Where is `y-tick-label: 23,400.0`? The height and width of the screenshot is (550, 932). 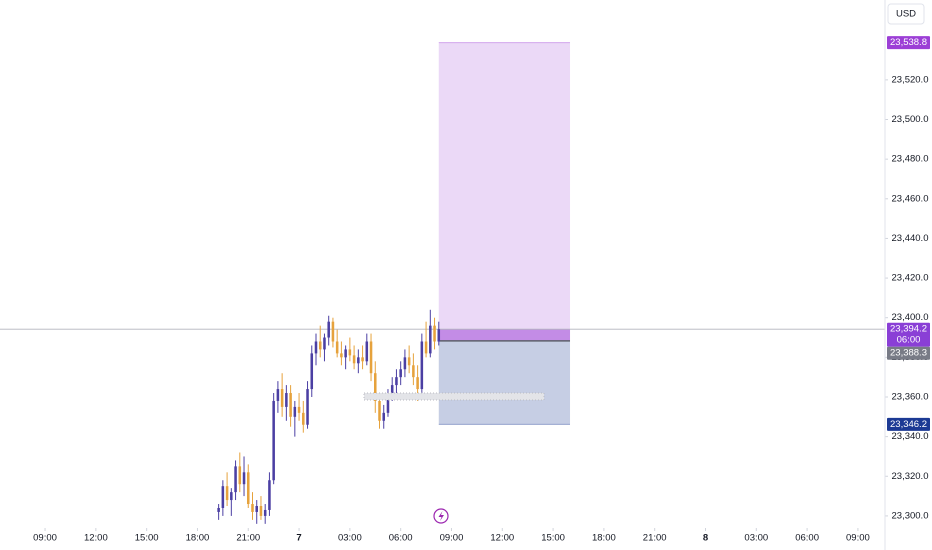
y-tick-label: 23,400.0 is located at coordinates (910, 317).